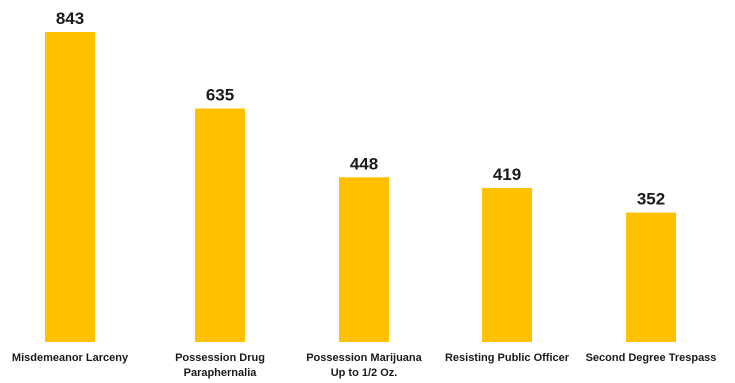 Image resolution: width=735 pixels, height=383 pixels. I want to click on x-tick-label-possession-marijuana-up-to-1-2-oz: Possession Marijuana Up to 1/2 Oz., so click(364, 365).